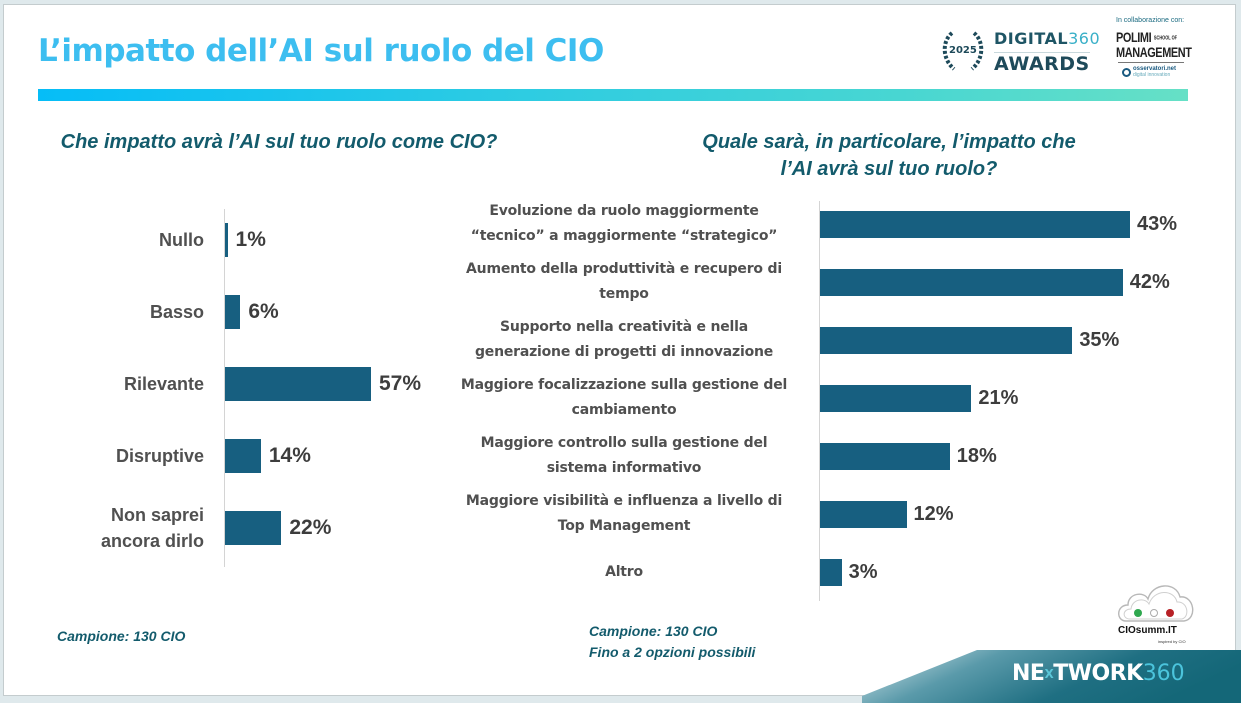  I want to click on banner-shape, so click(1051, 676).